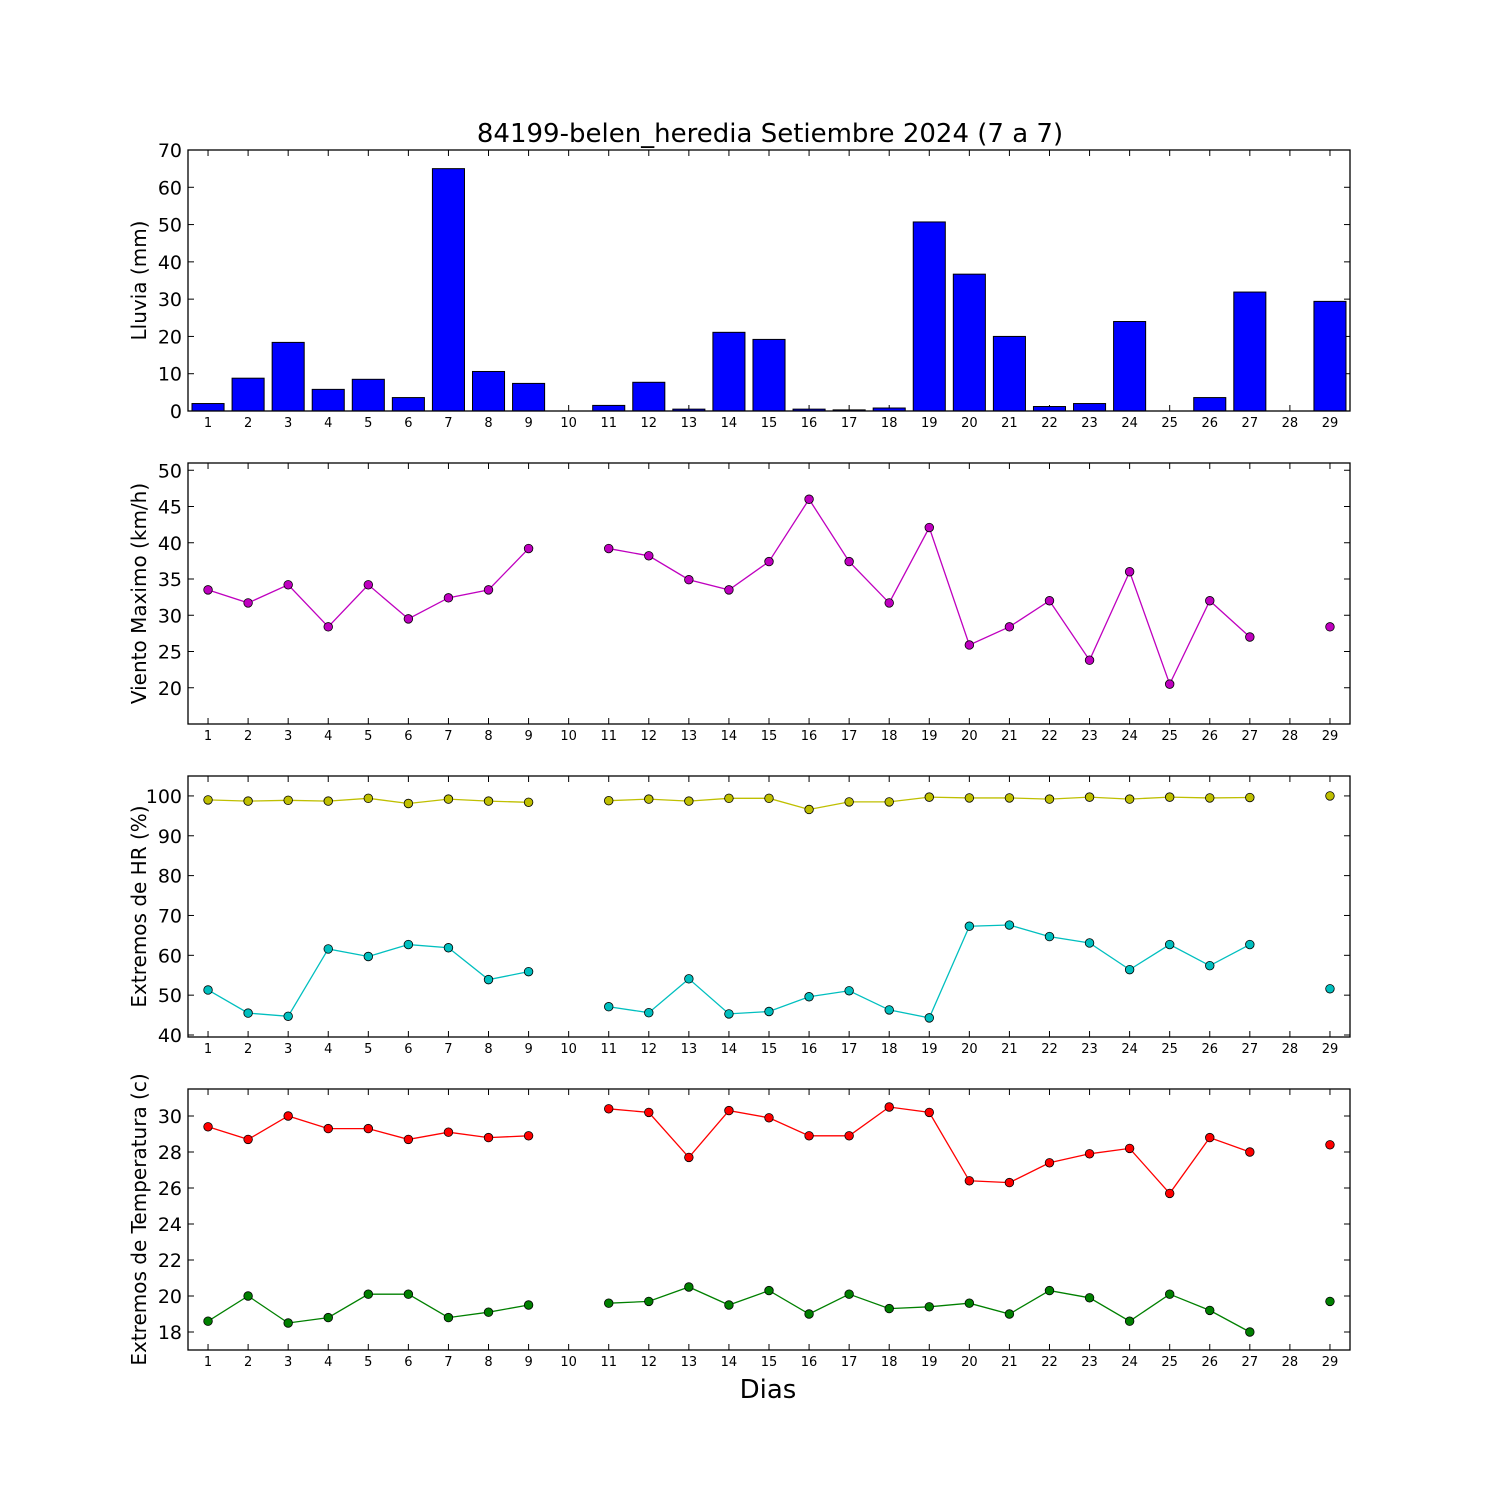 This screenshot has width=1500, height=1505. Describe the element at coordinates (170, 337) in the screenshot. I see `y-tick-label: 20` at that location.